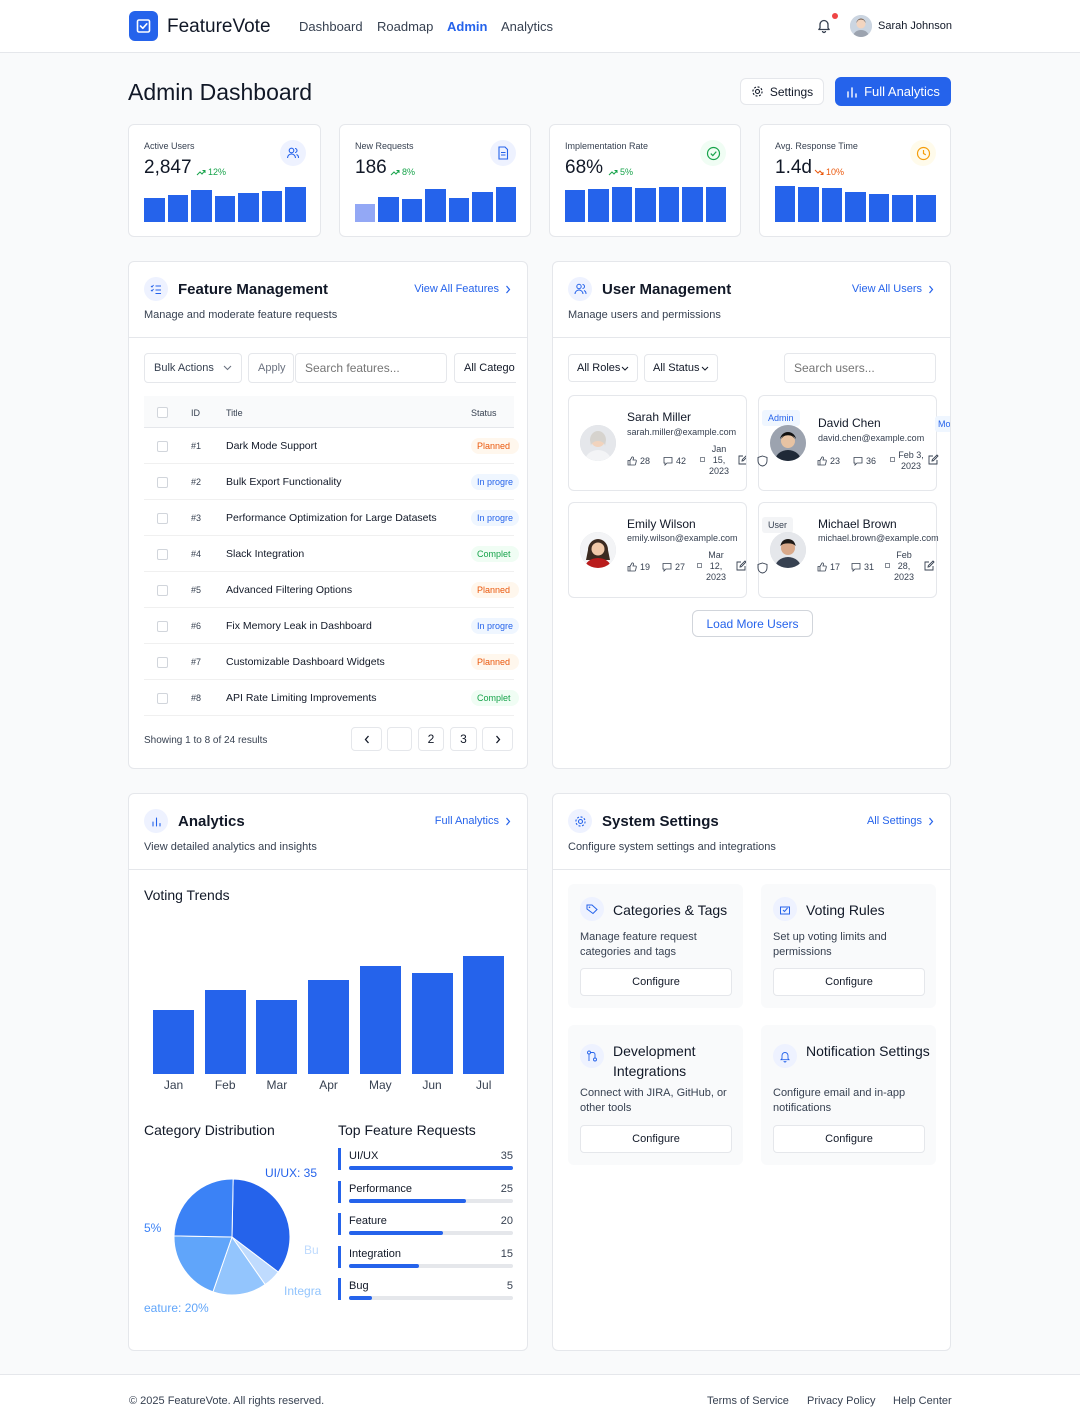 The height and width of the screenshot is (1426, 1080). I want to click on view-all-users-link: View All Users, so click(893, 289).